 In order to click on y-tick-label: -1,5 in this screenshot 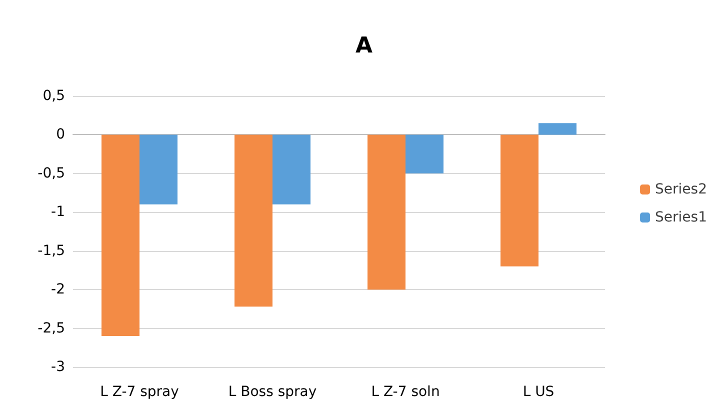, I will do `click(51, 250)`.